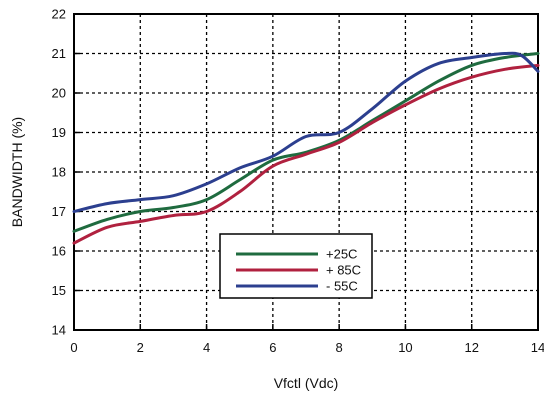 This screenshot has width=544, height=393. What do you see at coordinates (471, 347) in the screenshot?
I see `x-tick-label: 12` at bounding box center [471, 347].